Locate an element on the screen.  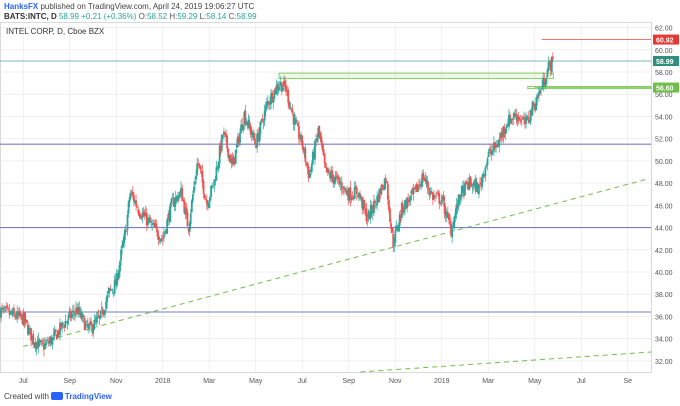
high-value: 59.29 is located at coordinates (187, 16).